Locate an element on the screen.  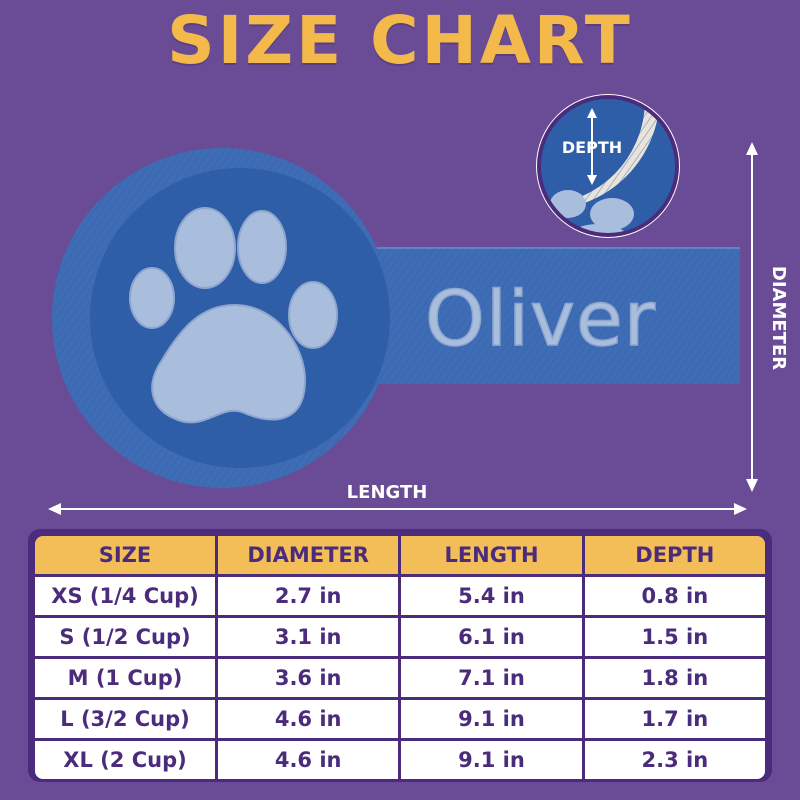
header-length: LENGTH is located at coordinates (491, 555).